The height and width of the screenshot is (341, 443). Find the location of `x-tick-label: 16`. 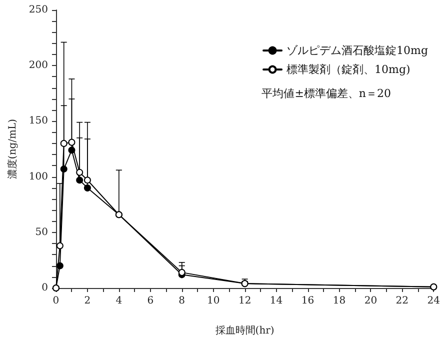

x-tick-label: 16 is located at coordinates (307, 301).